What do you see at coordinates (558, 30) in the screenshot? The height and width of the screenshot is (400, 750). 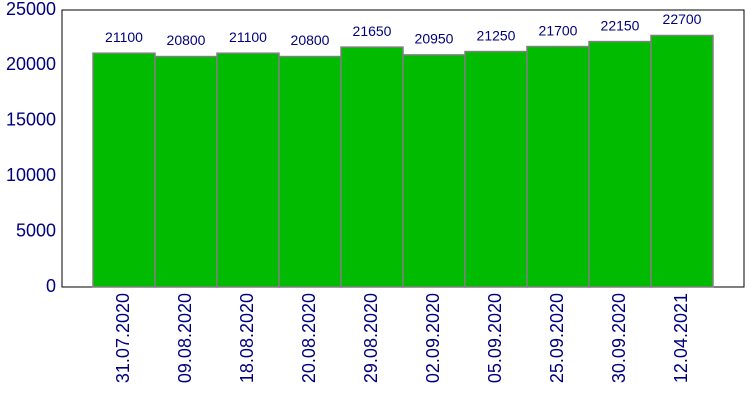 I see `data-label: 21700` at bounding box center [558, 30].